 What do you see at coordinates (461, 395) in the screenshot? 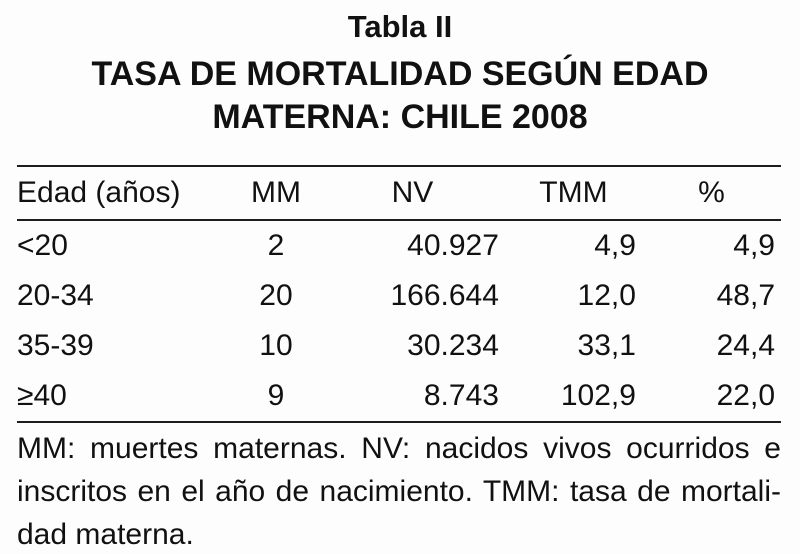
I see `cell-nv: 8.743` at bounding box center [461, 395].